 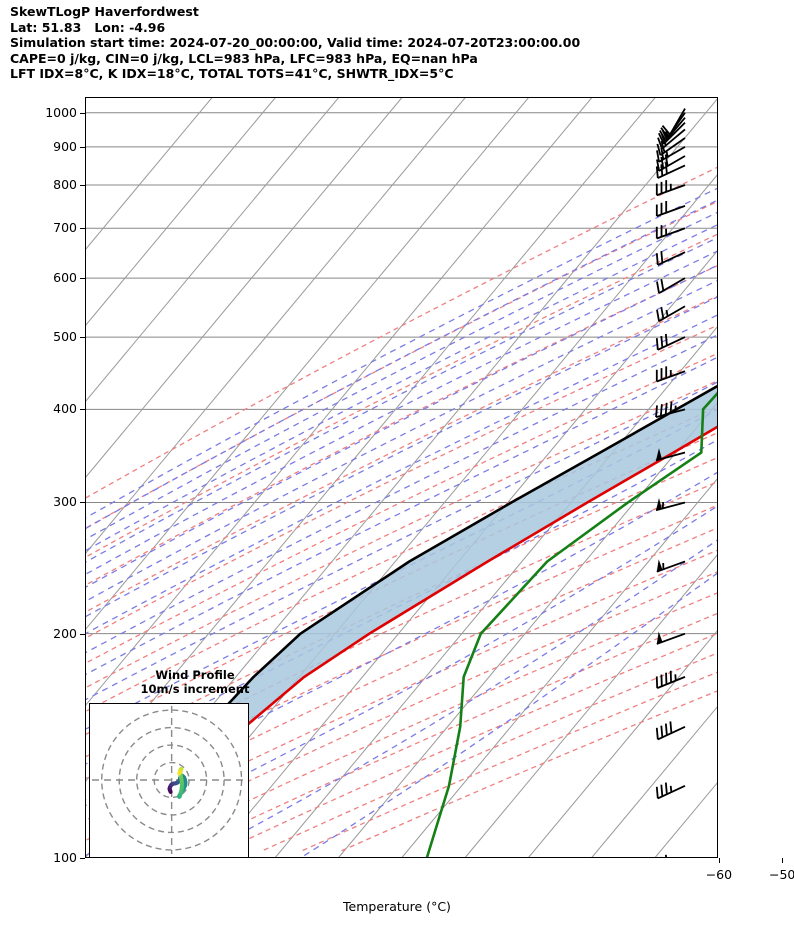 What do you see at coordinates (65, 633) in the screenshot?
I see `y-tick-label: 200` at bounding box center [65, 633].